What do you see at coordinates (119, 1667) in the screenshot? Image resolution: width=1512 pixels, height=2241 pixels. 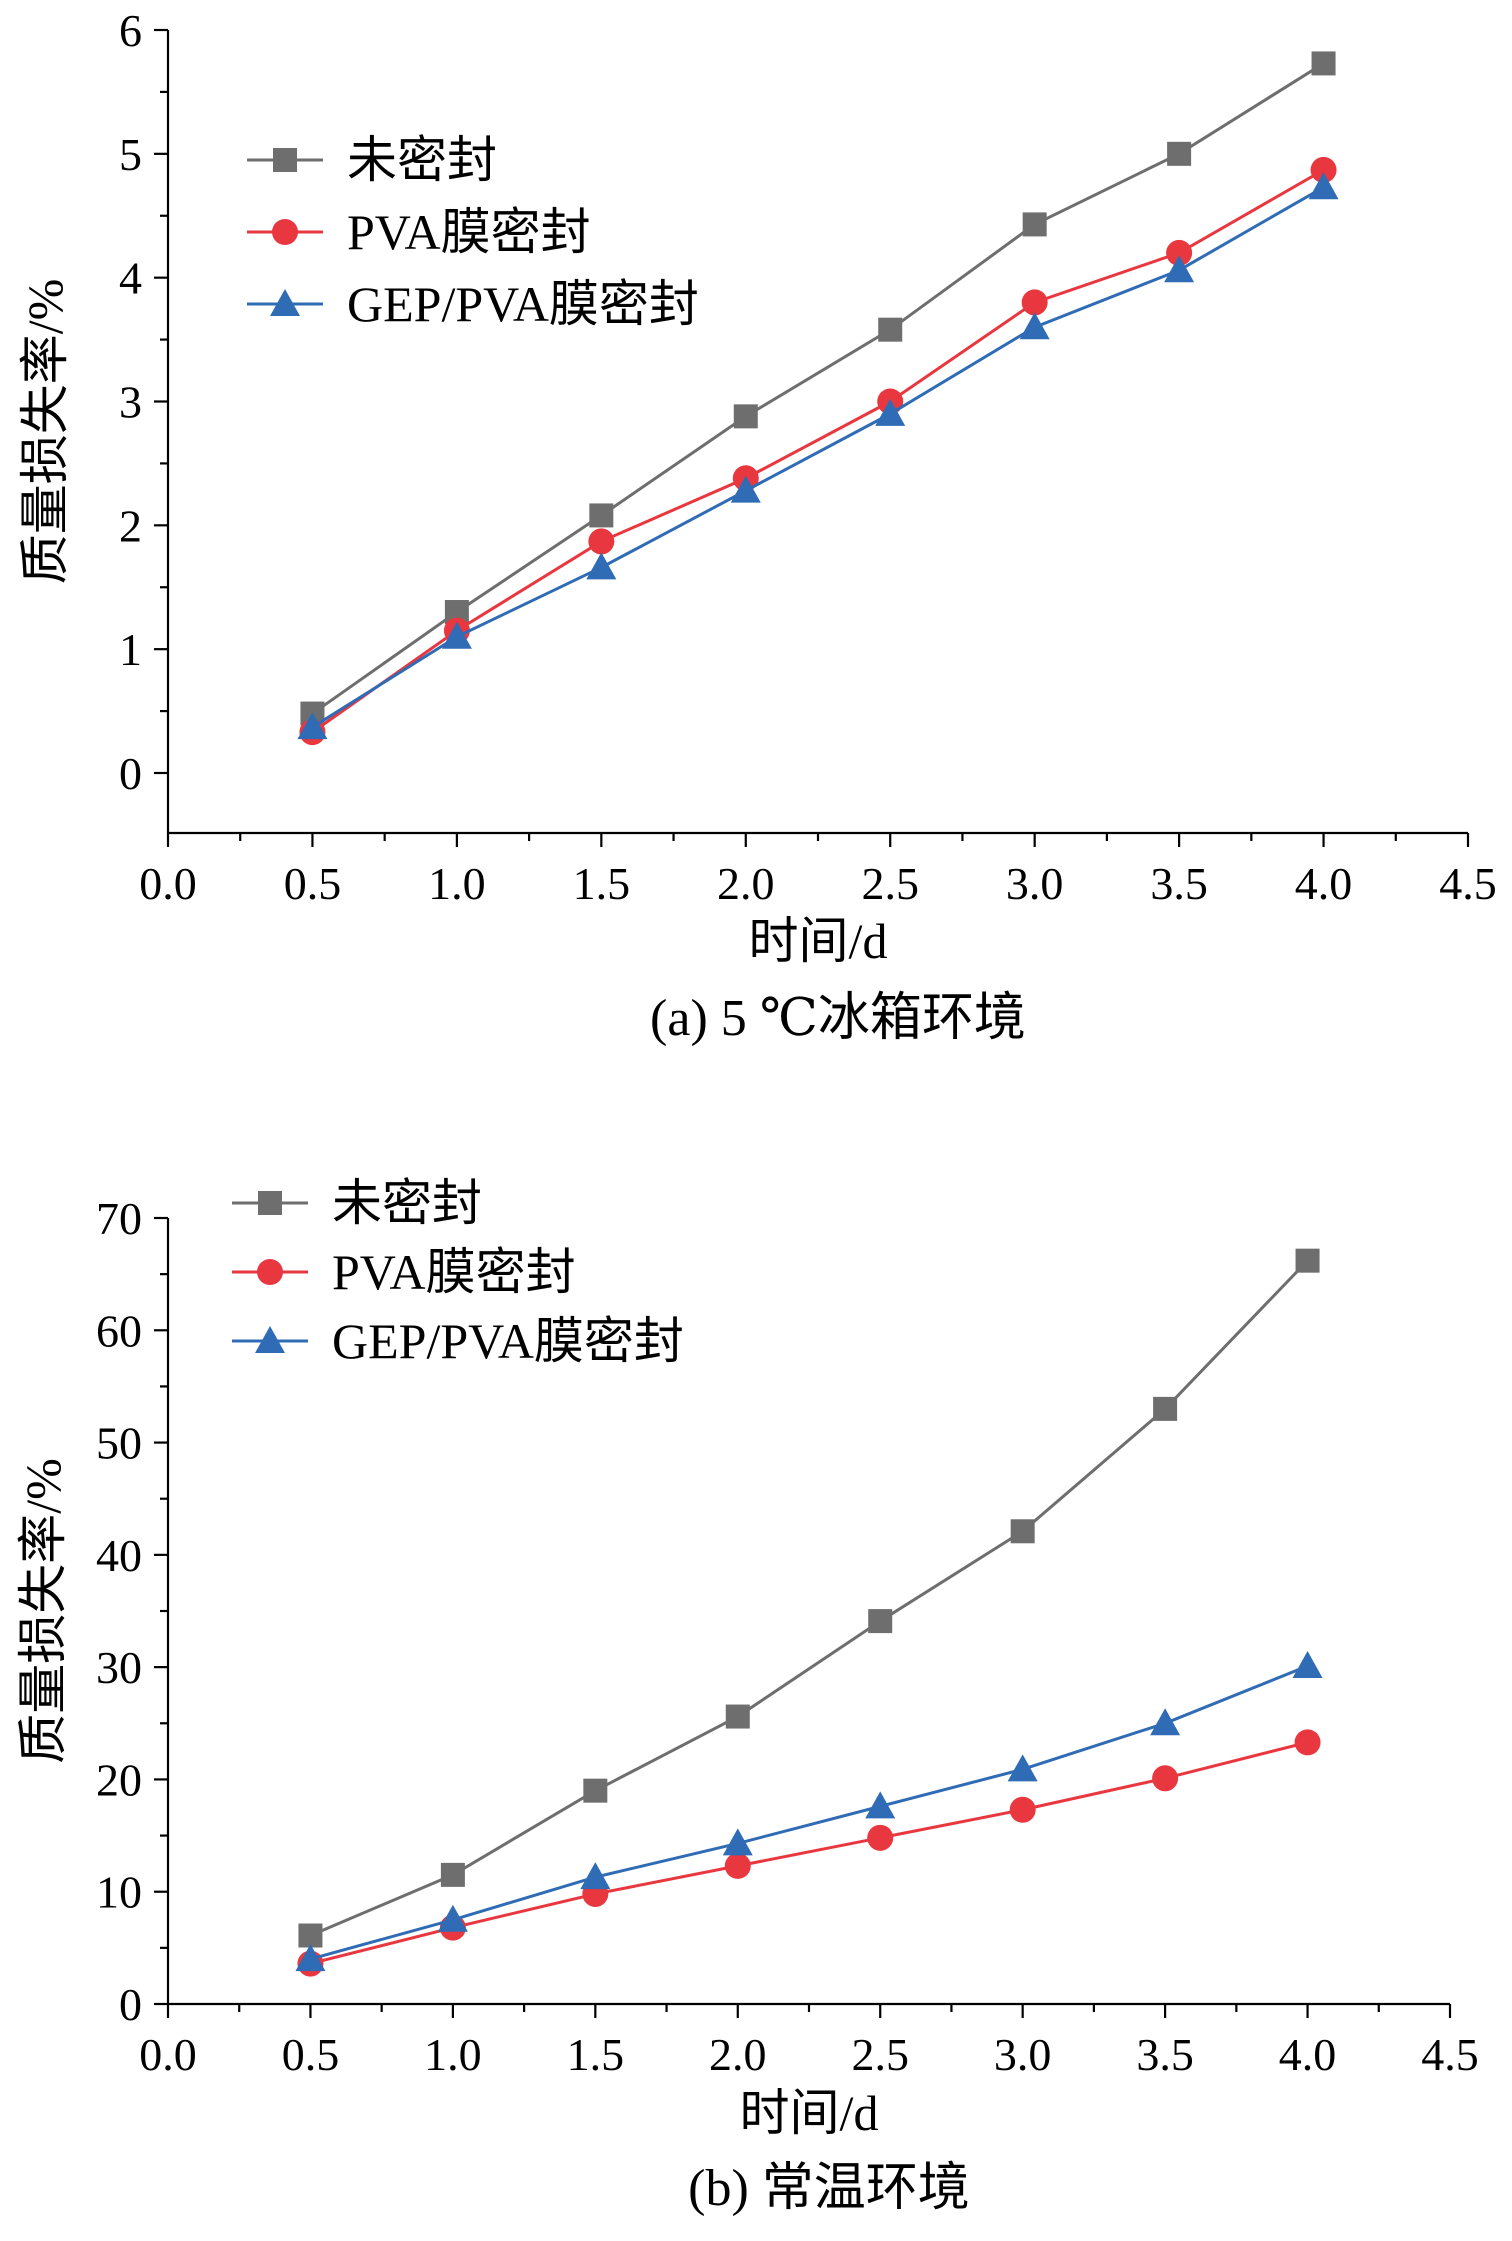 I see `y-tick-label: 30` at bounding box center [119, 1667].